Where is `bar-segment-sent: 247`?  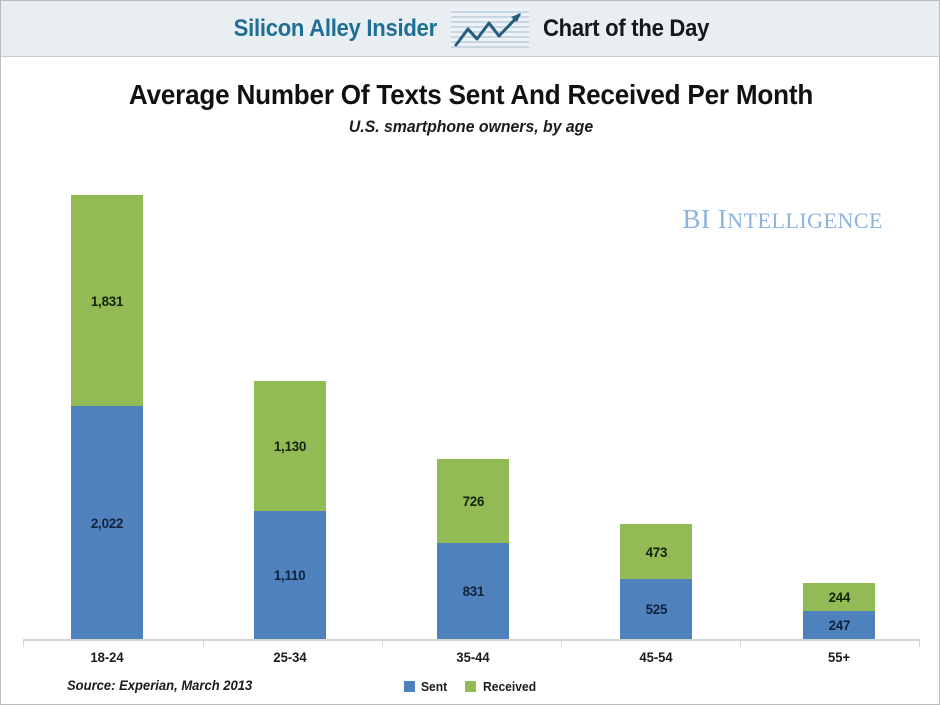
bar-segment-sent: 247 is located at coordinates (839, 625).